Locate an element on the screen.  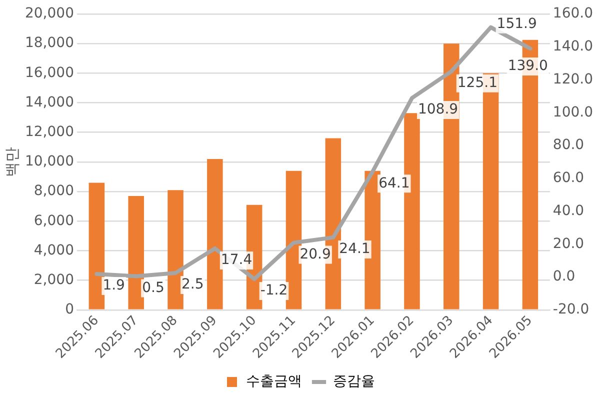
y2-tick-label: 100.0 is located at coordinates (573, 112).